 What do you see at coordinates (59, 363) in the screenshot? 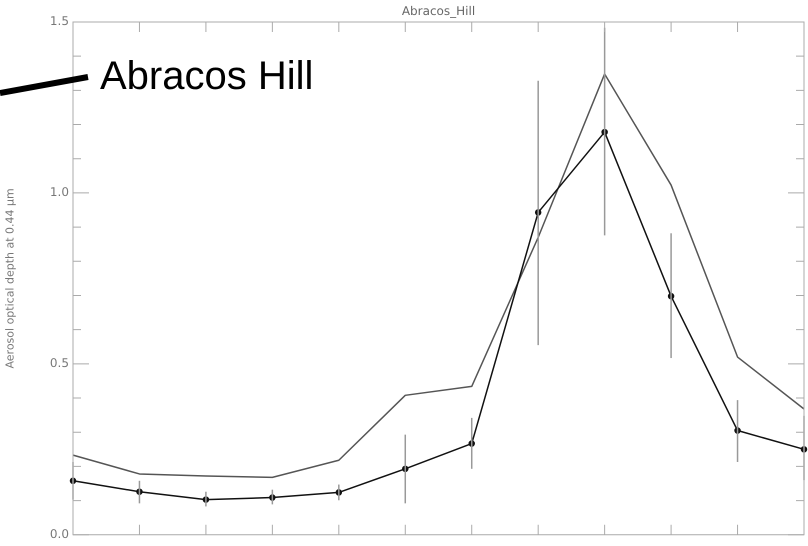
I see `y-tick-label: 0.5` at bounding box center [59, 363].